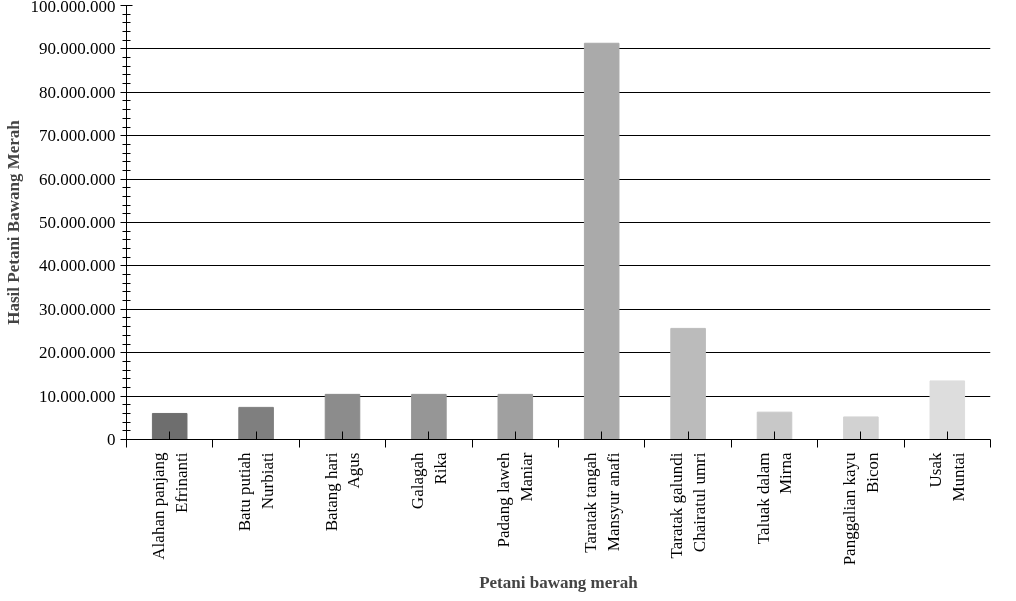 The image size is (1016, 601). Describe the element at coordinates (77, 396) in the screenshot. I see `y-tick-label: 10.000.000` at that location.